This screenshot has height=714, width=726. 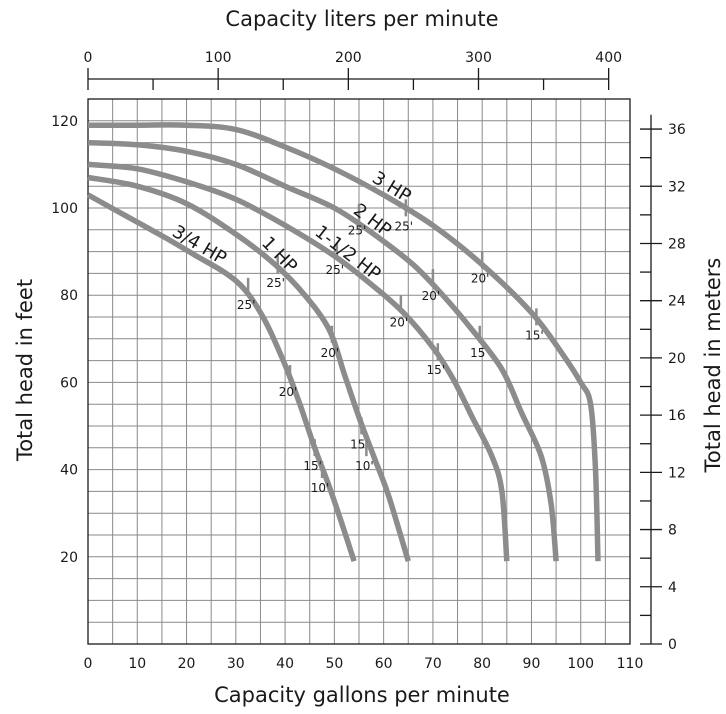 I want to click on right-axis-title: Total head in meters, so click(x=713, y=366).